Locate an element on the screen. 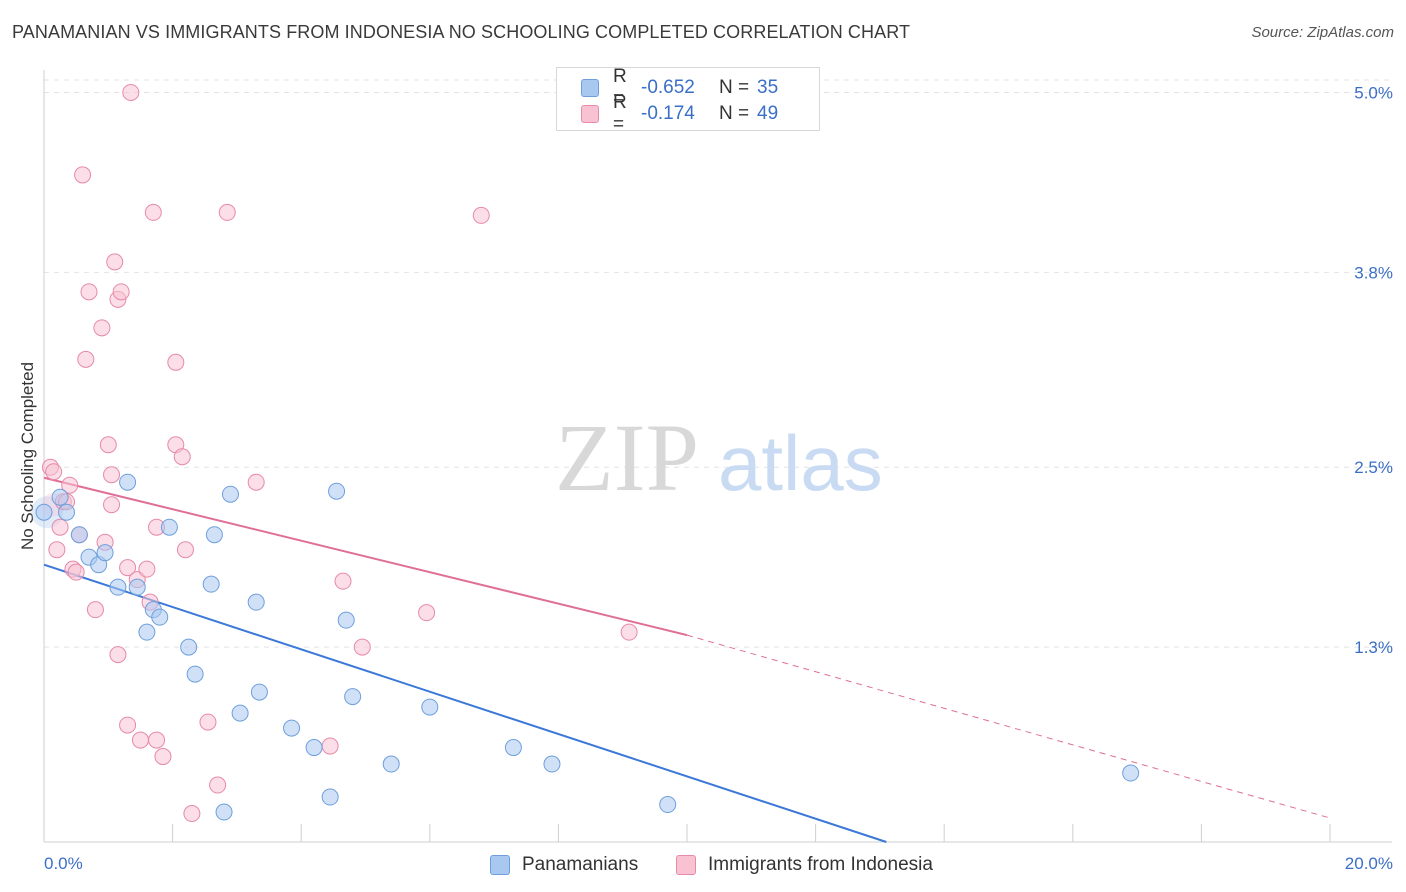 This screenshot has width=1406, height=892. bottom-legend-panamanians: Panamanians is located at coordinates (564, 865).